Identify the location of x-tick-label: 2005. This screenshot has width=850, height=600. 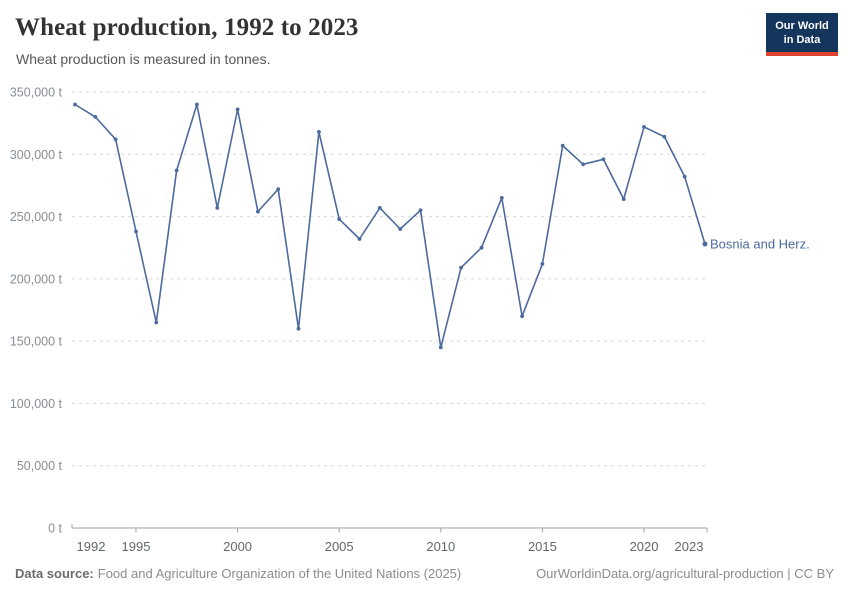
(339, 546).